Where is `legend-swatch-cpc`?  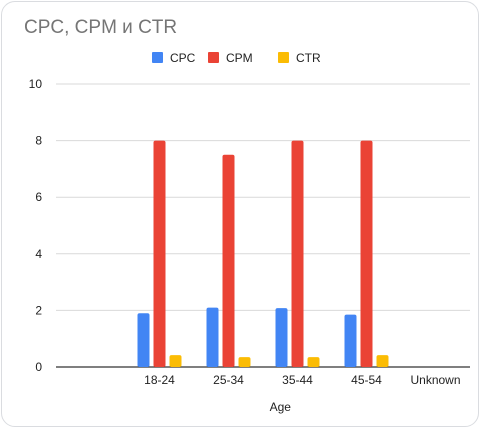
legend-swatch-cpc is located at coordinates (157, 57).